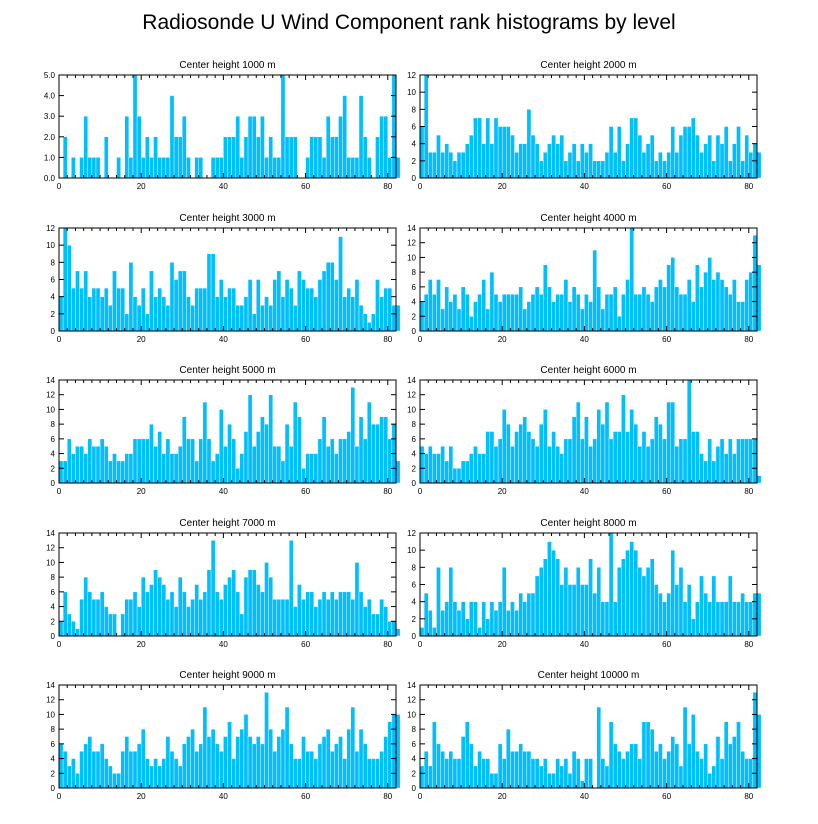  I want to click on y-tick-label: 10, so click(411, 550).